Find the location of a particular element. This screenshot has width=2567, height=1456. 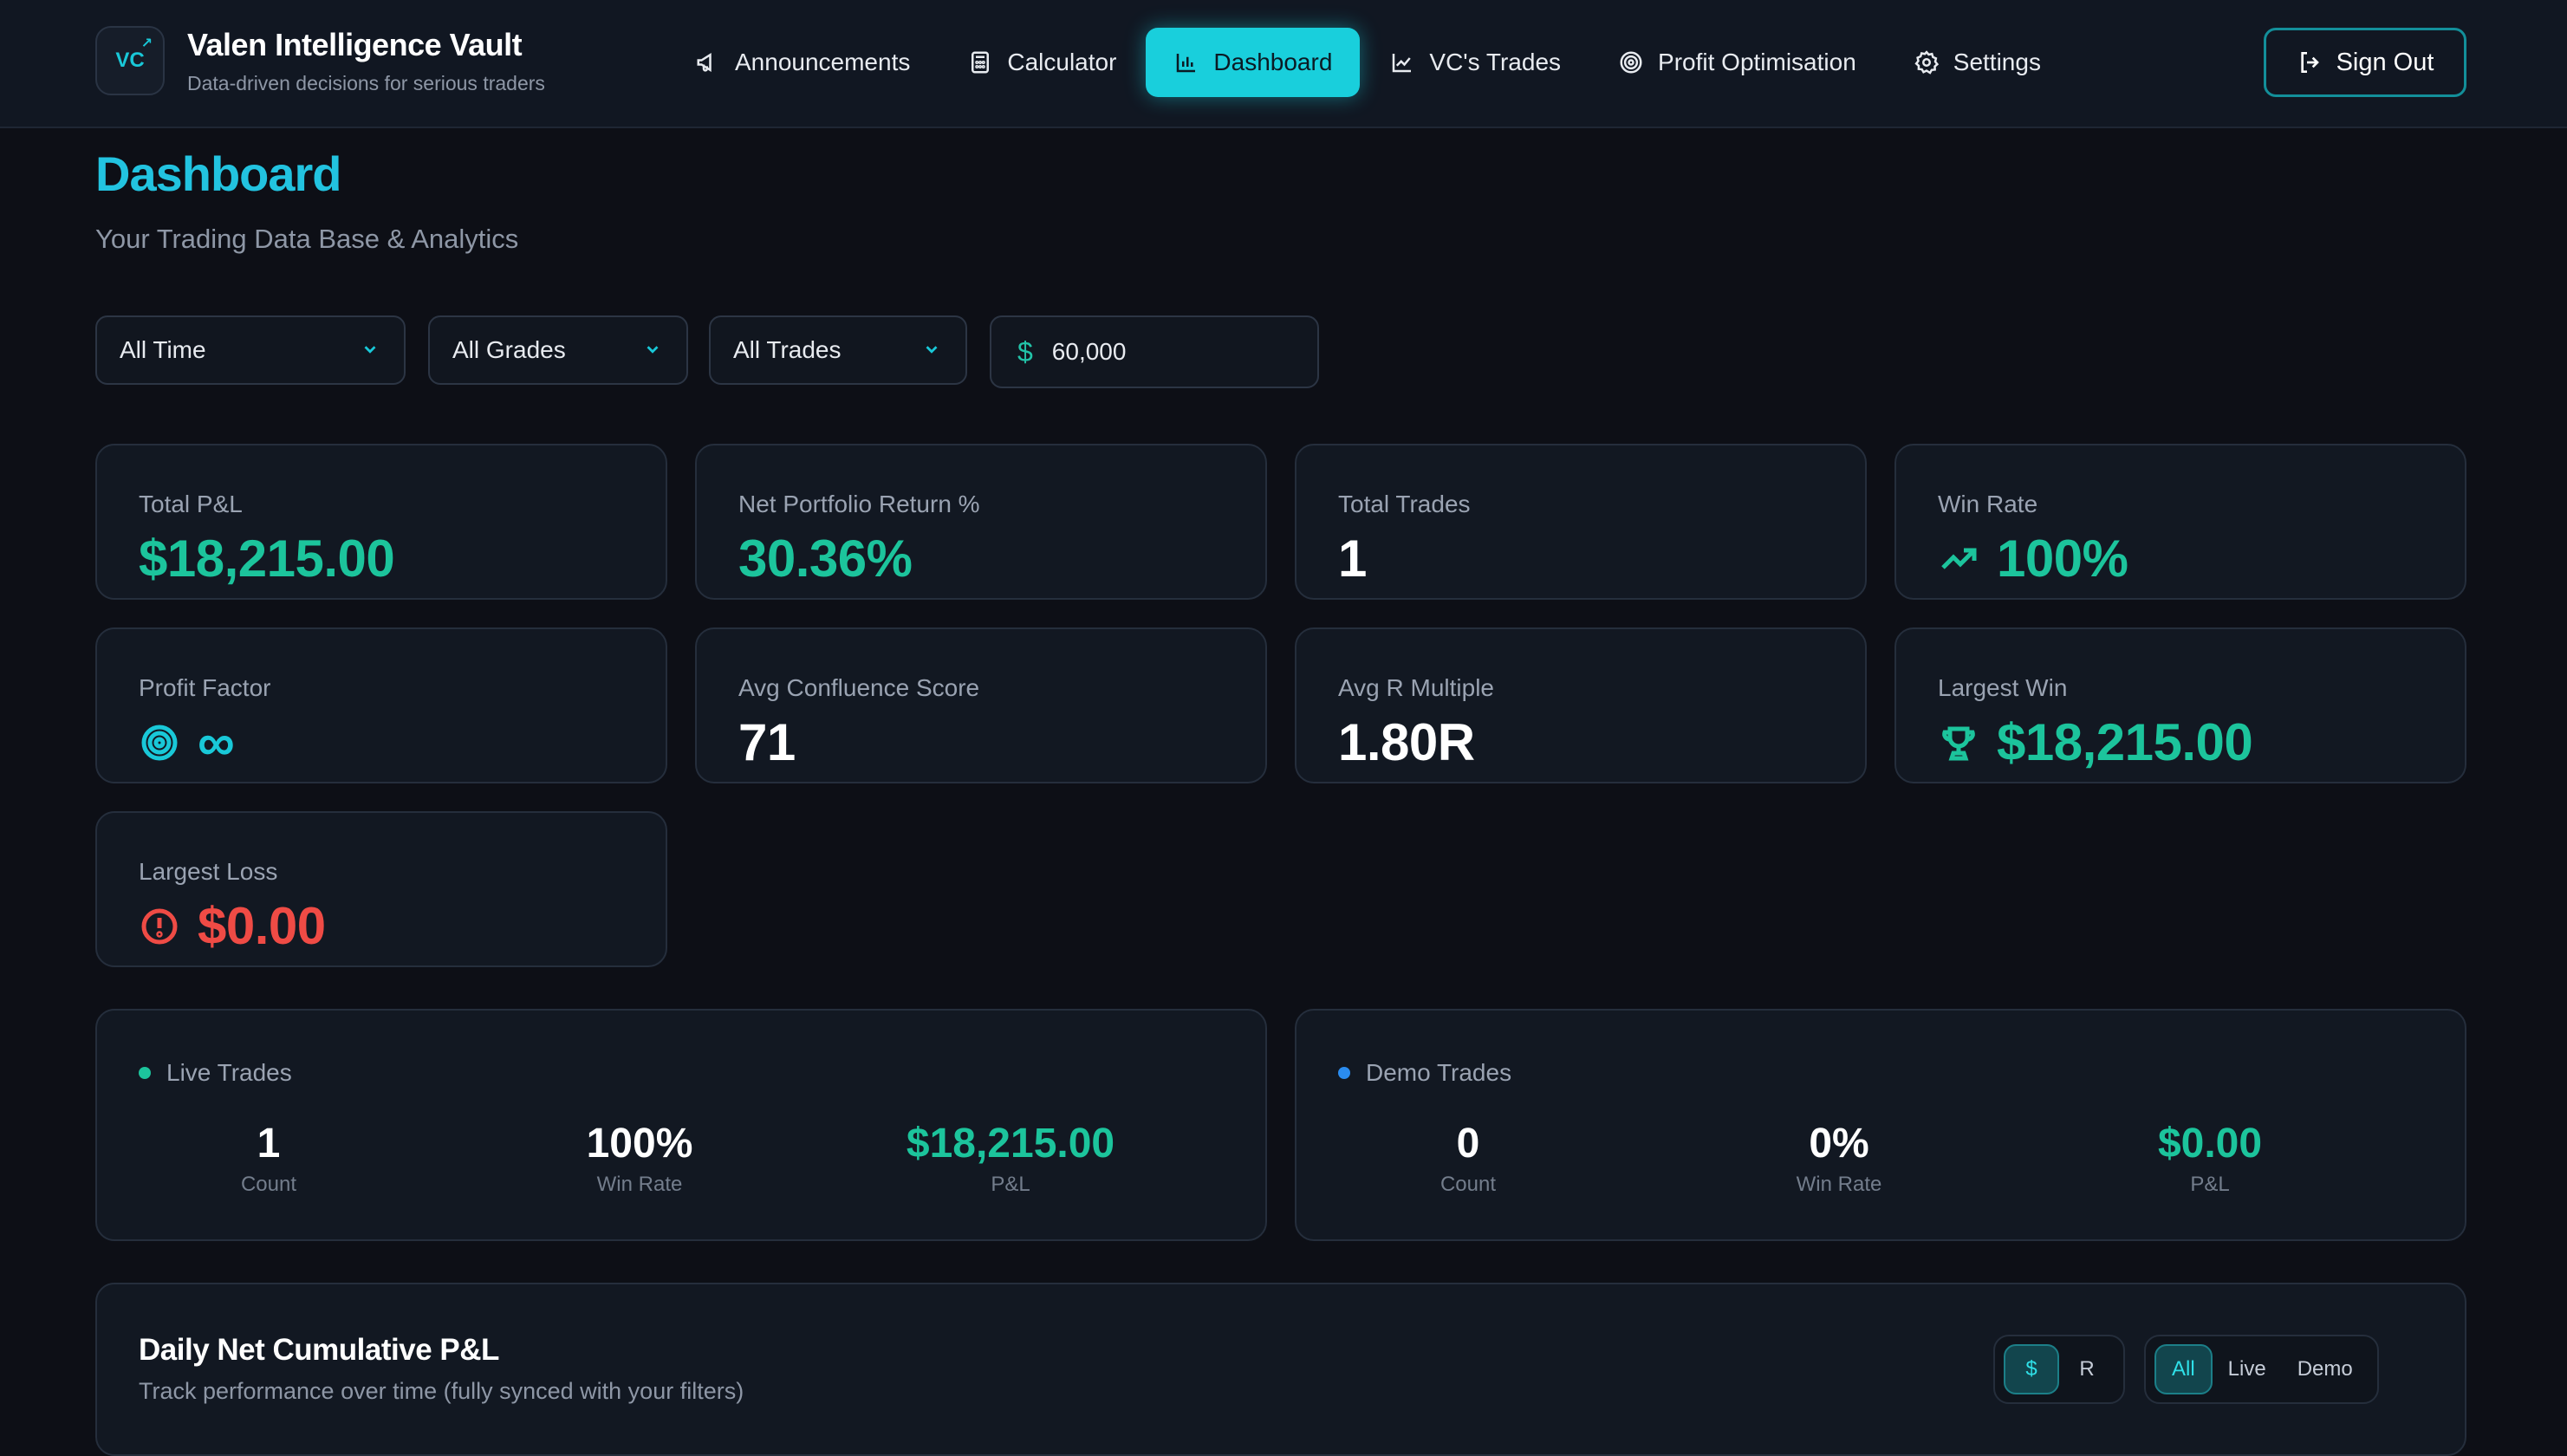

largest-win-card: Largest Win $18,215.00 is located at coordinates (2180, 705).